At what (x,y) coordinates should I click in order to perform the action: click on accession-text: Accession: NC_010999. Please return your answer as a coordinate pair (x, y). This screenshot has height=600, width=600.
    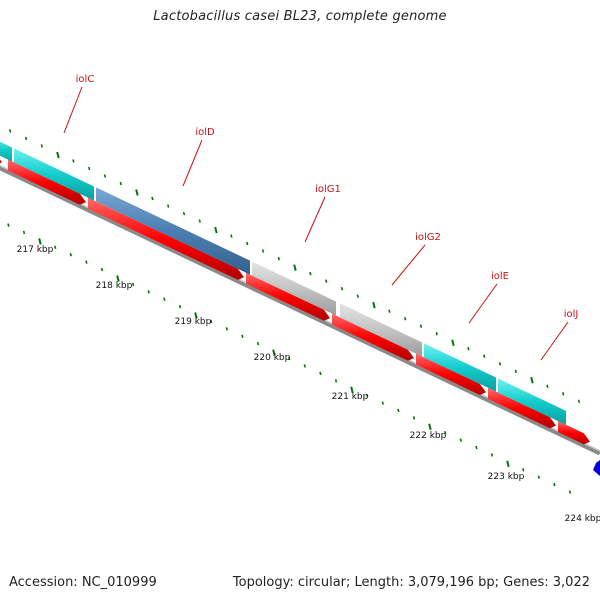
    Looking at the image, I should click on (83, 582).